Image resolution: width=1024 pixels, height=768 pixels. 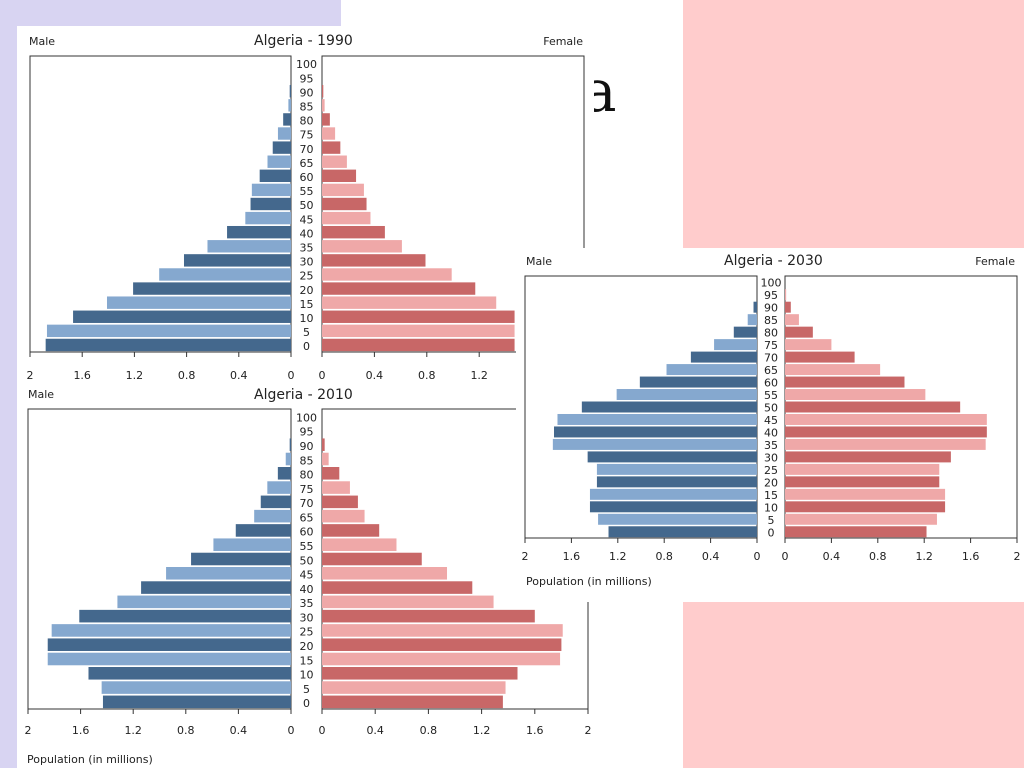 What do you see at coordinates (698, 382) in the screenshot?
I see `male-bar-age-60-2030` at bounding box center [698, 382].